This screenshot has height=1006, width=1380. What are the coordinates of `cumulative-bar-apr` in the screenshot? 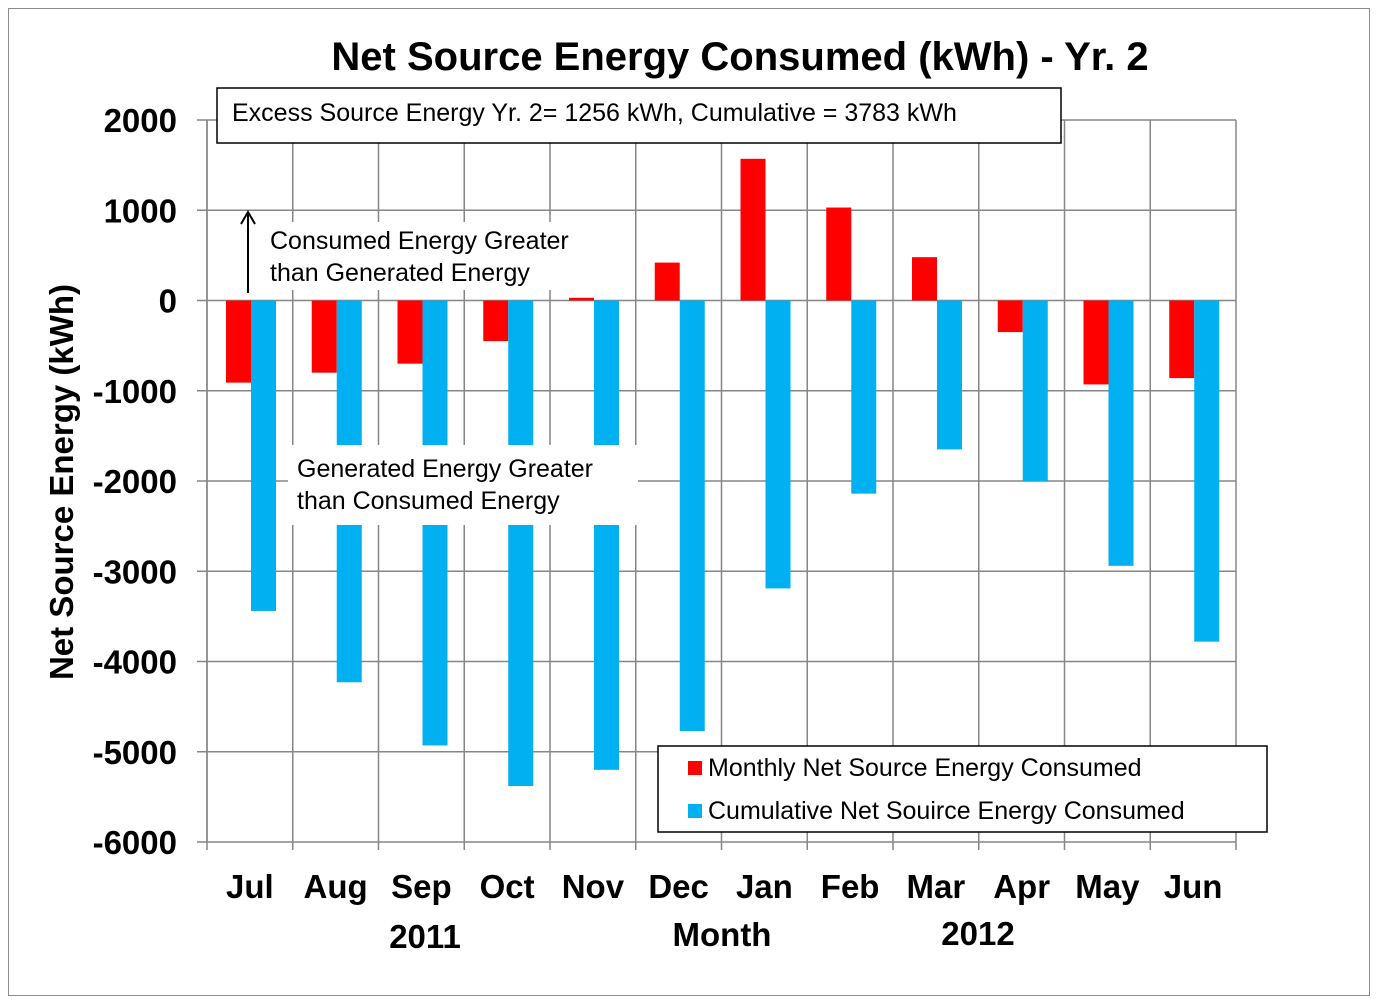 It's located at (1035, 390).